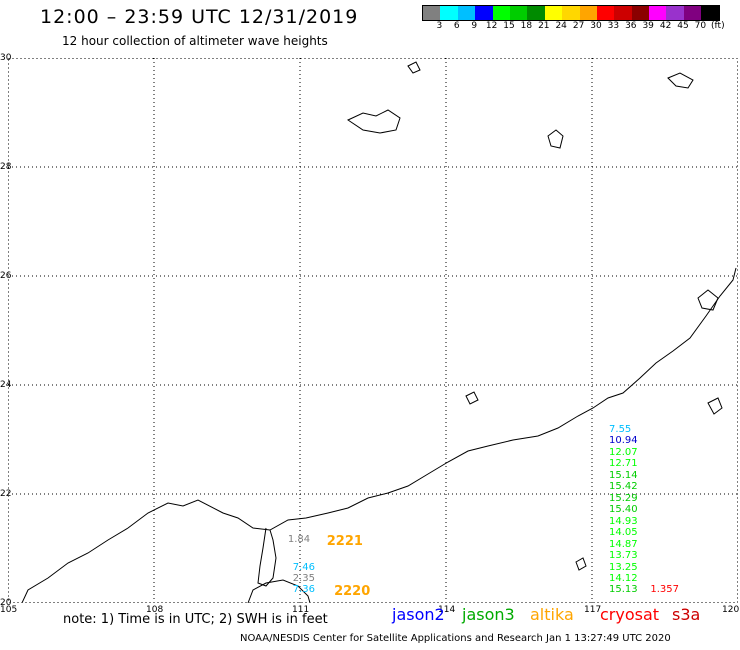 This screenshot has height=650, width=740. I want to click on legend-label: (ft), so click(718, 26).